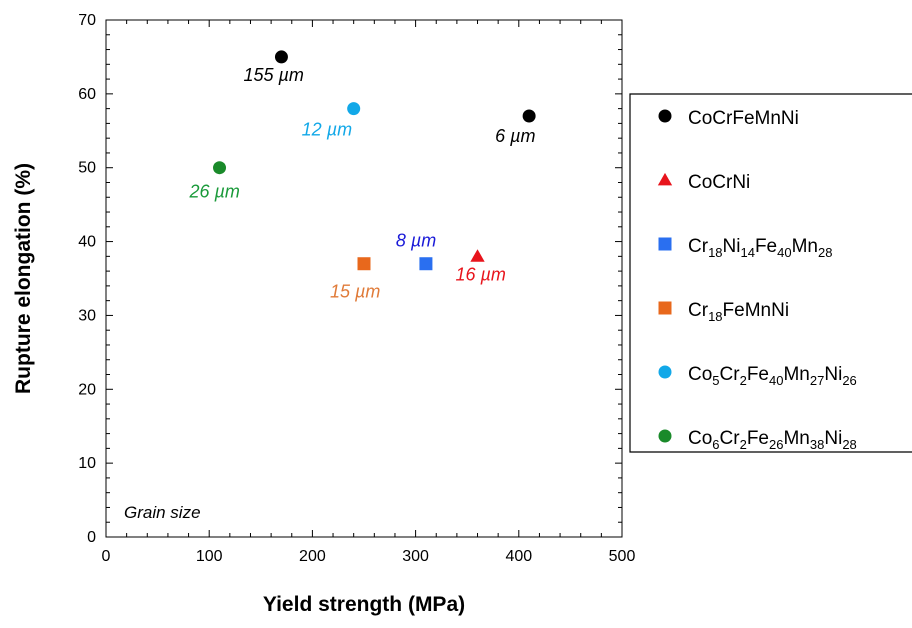  I want to click on y-axis-title: Rupture elongation (%), so click(23, 278).